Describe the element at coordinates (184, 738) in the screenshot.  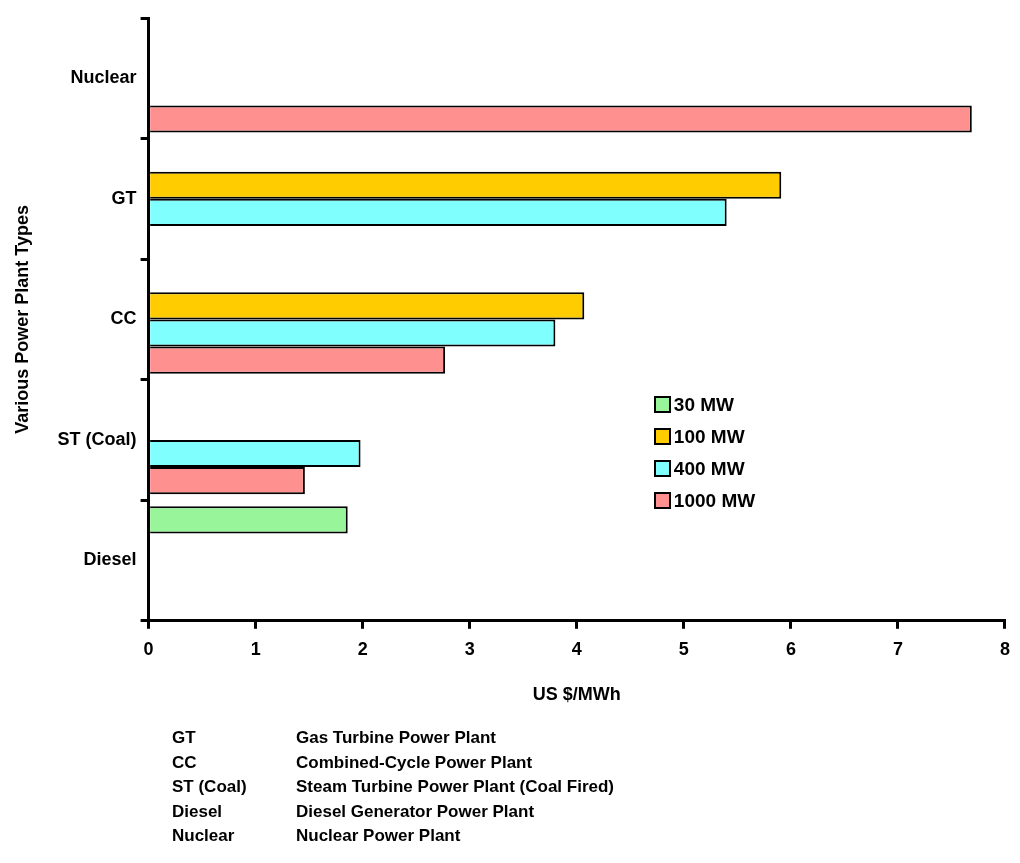
I see `text: GT` at that location.